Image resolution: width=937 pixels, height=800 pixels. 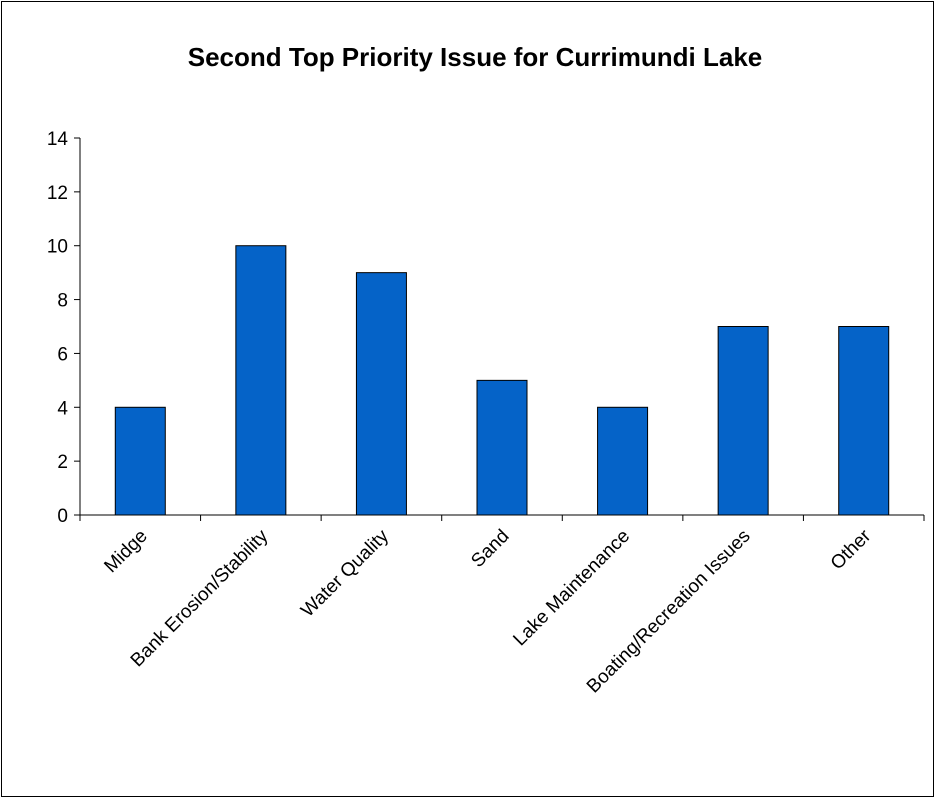 I want to click on x-category-label-6: Other, so click(x=851, y=549).